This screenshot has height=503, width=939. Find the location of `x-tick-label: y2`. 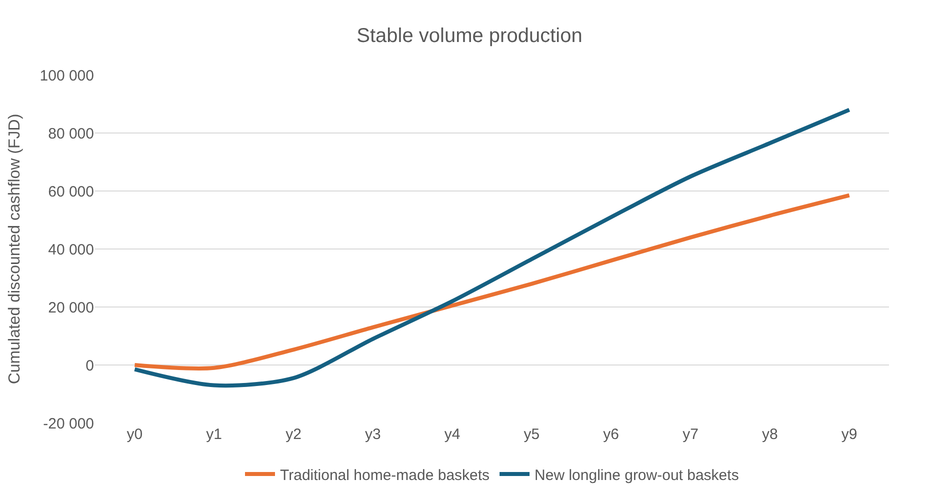

x-tick-label: y2 is located at coordinates (294, 434).